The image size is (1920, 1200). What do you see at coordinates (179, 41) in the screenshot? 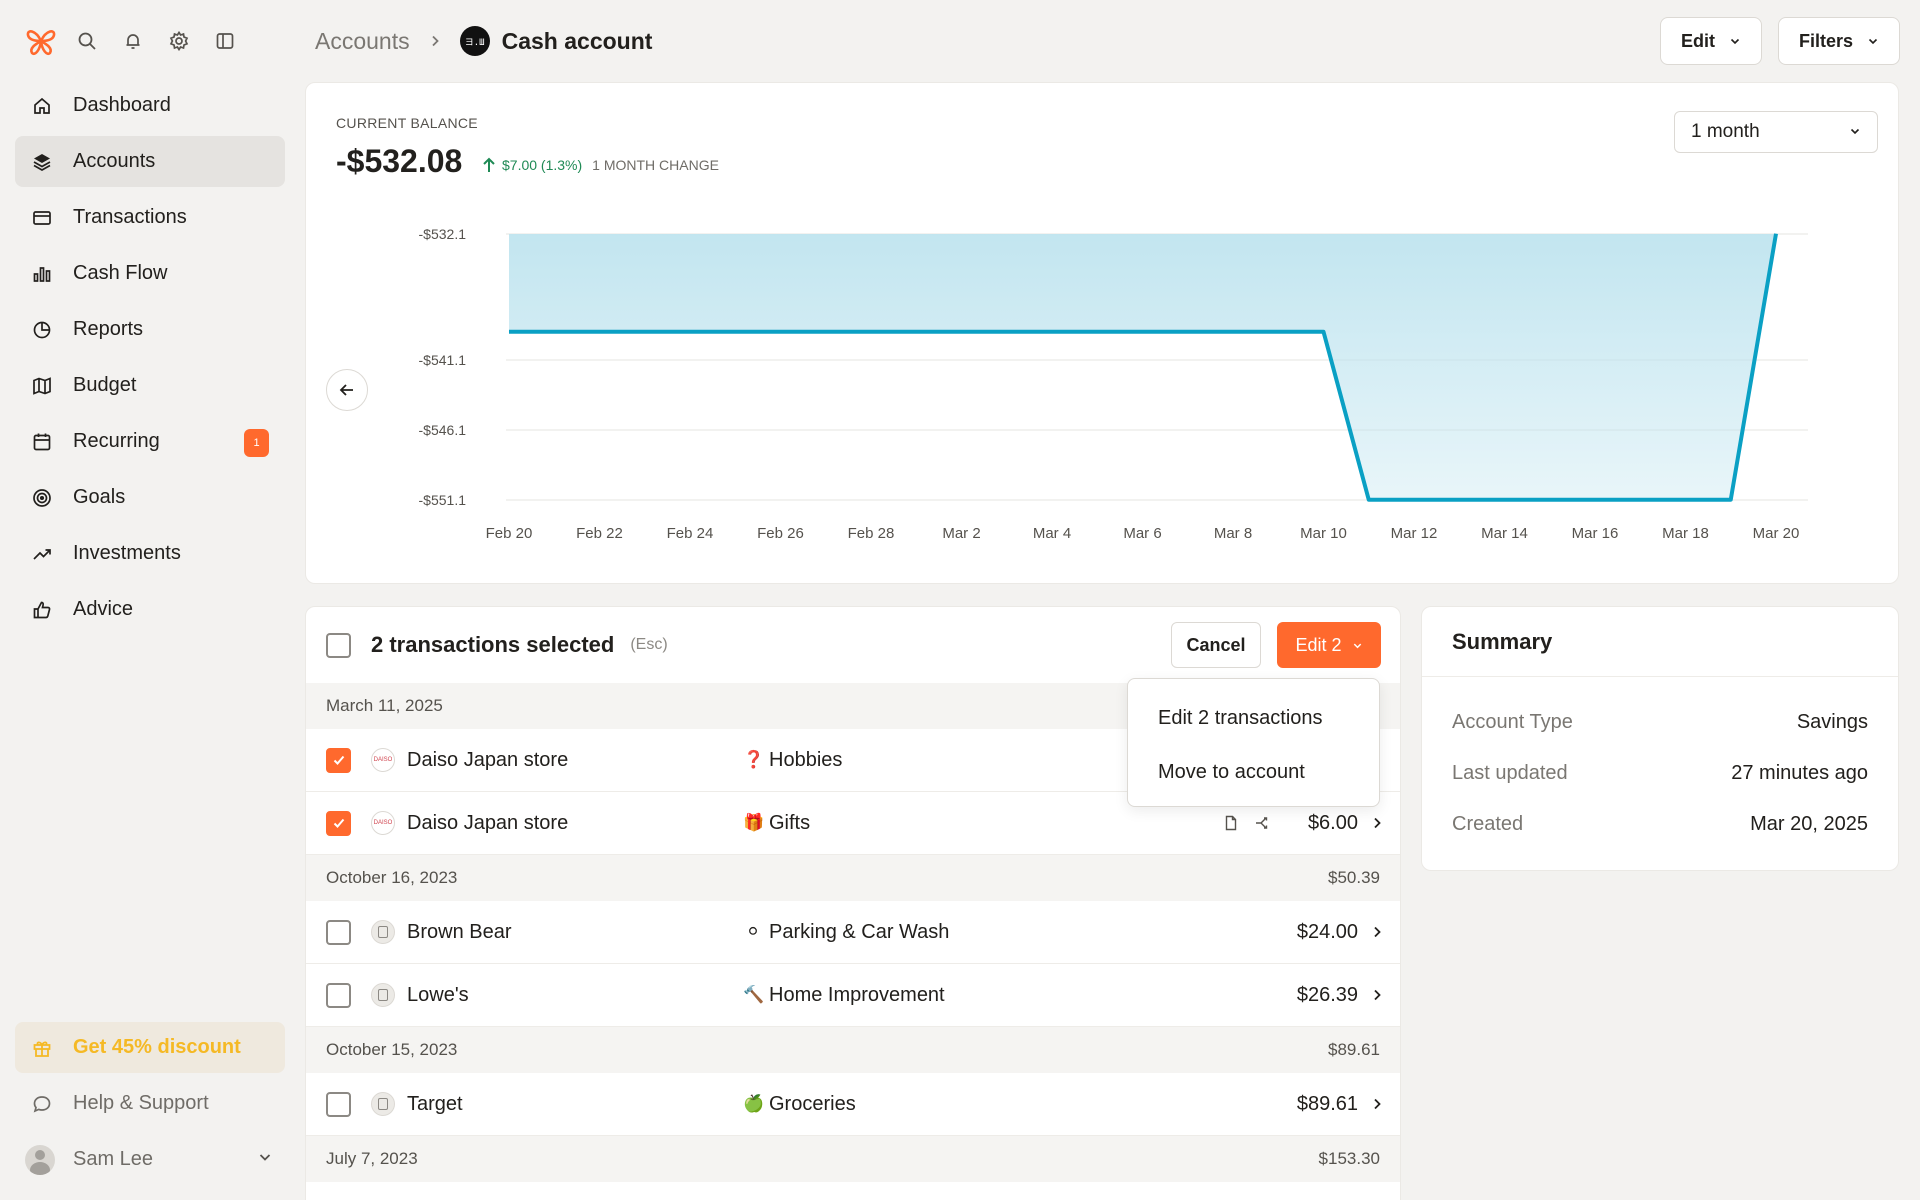
I see `gear-icon` at bounding box center [179, 41].